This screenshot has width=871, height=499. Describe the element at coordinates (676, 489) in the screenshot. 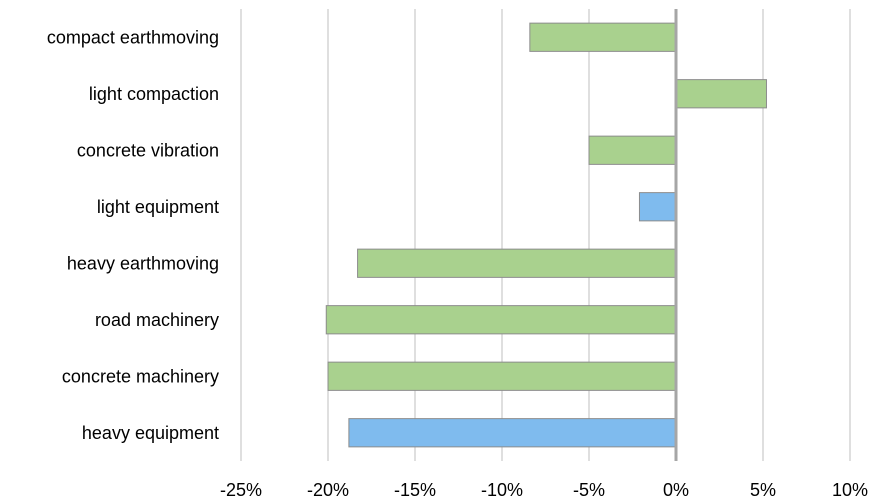

I see `x-tick-label: 0%` at that location.